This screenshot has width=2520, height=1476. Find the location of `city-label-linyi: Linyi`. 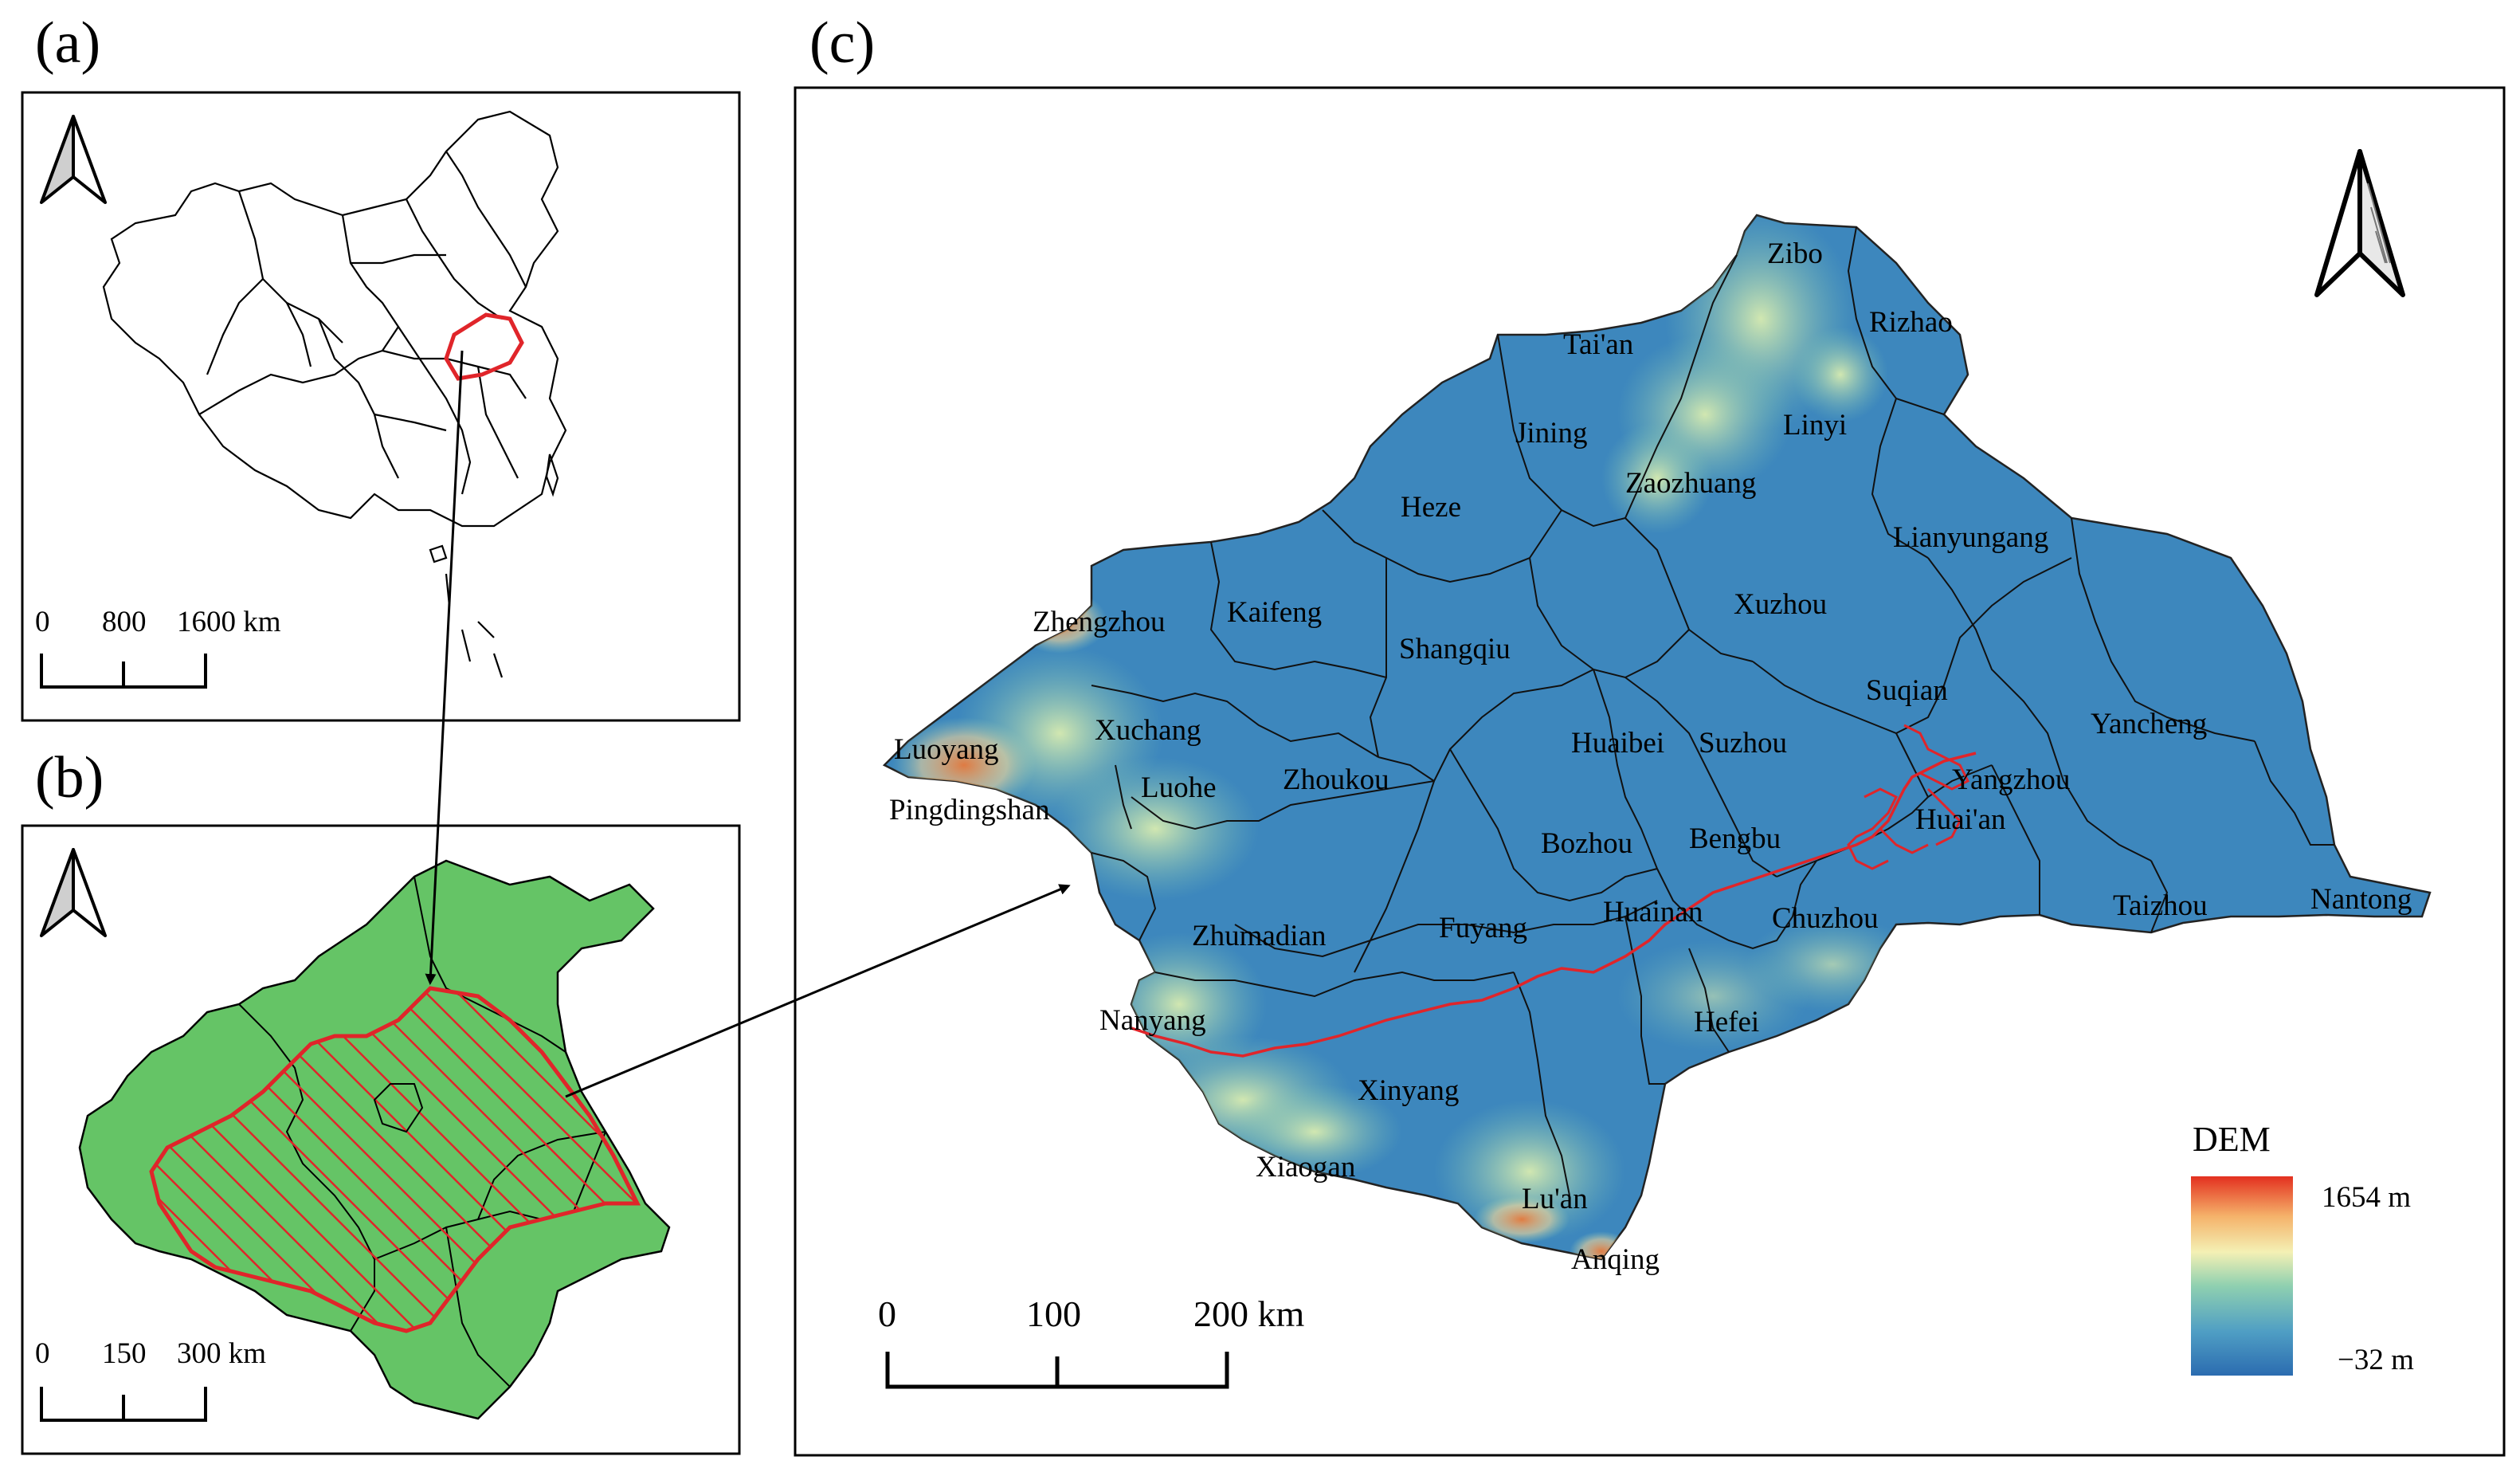

city-label-linyi: Linyi is located at coordinates (1815, 426).